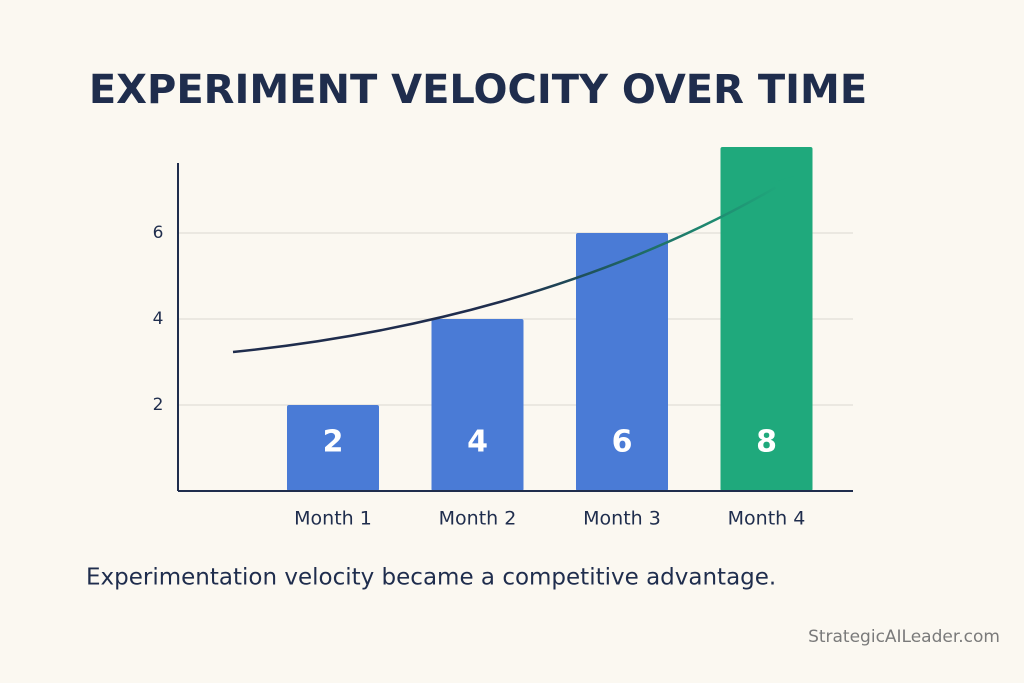  What do you see at coordinates (333, 519) in the screenshot?
I see `x-tick-label: Month 1` at bounding box center [333, 519].